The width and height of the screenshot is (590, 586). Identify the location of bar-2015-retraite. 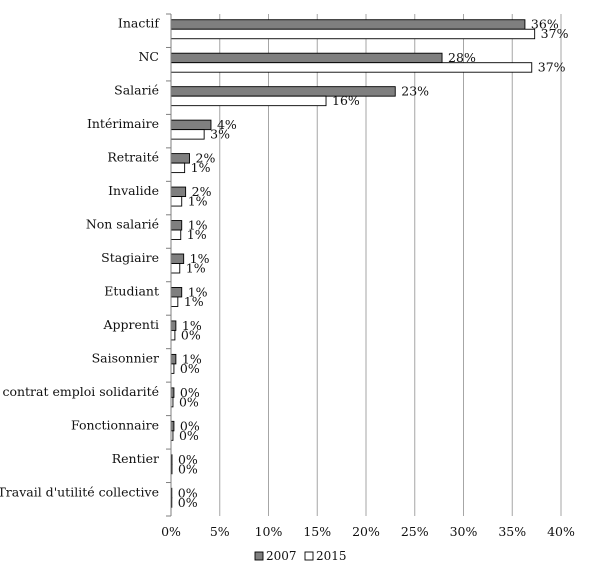
(178, 168).